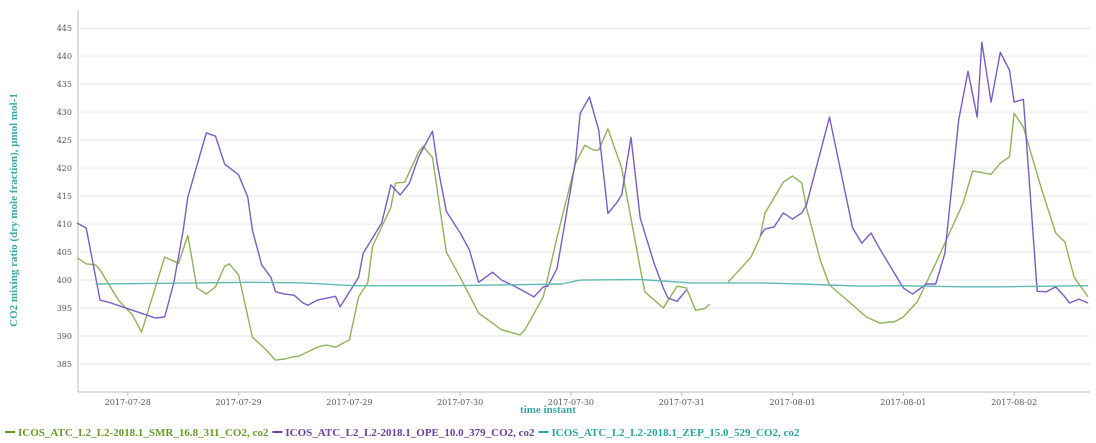 The width and height of the screenshot is (1096, 443). I want to click on x-tick-label: 2017-07-28, so click(128, 402).